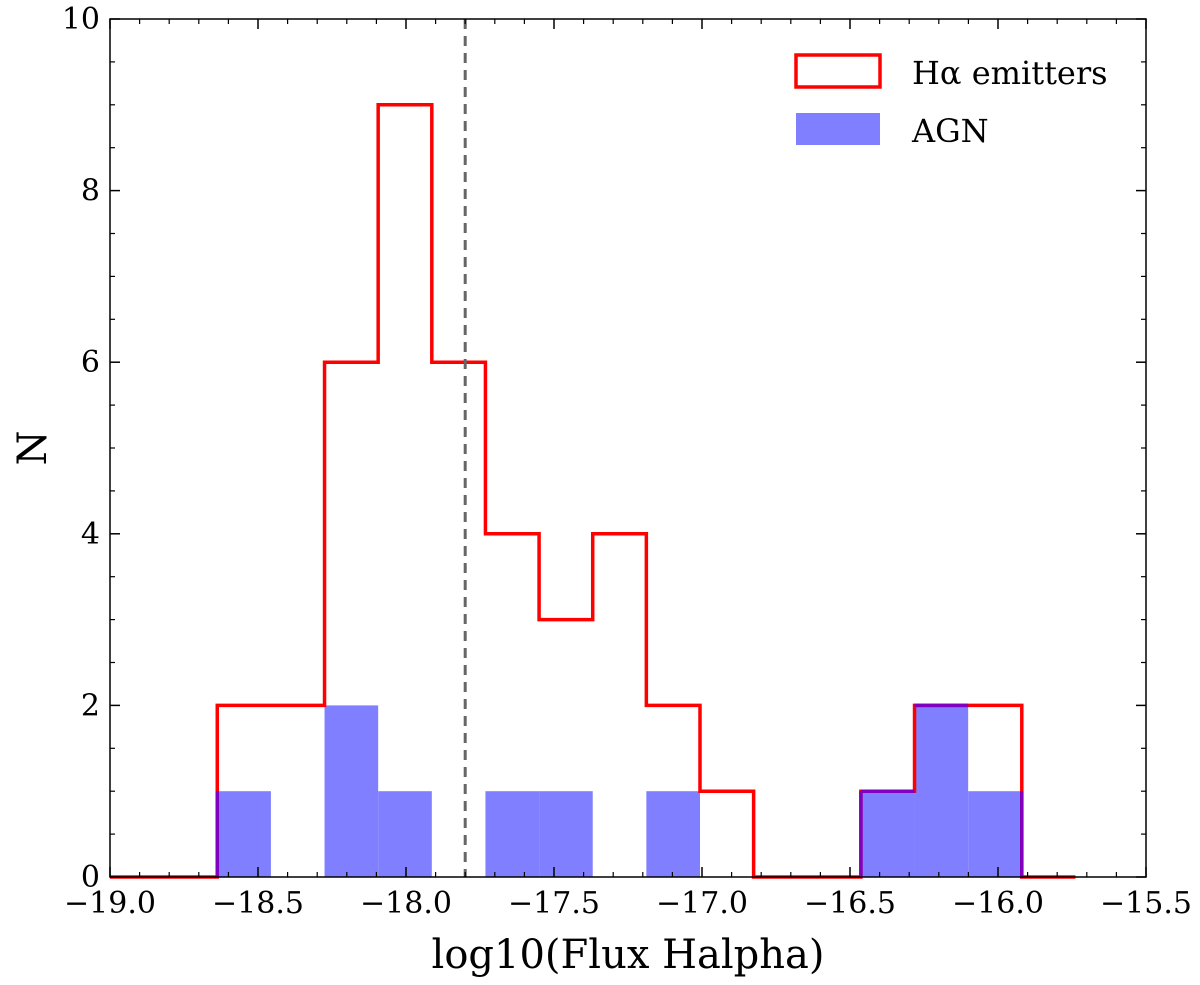 This screenshot has height=985, width=1200. Describe the element at coordinates (90, 705) in the screenshot. I see `y-tick-label: 2` at that location.